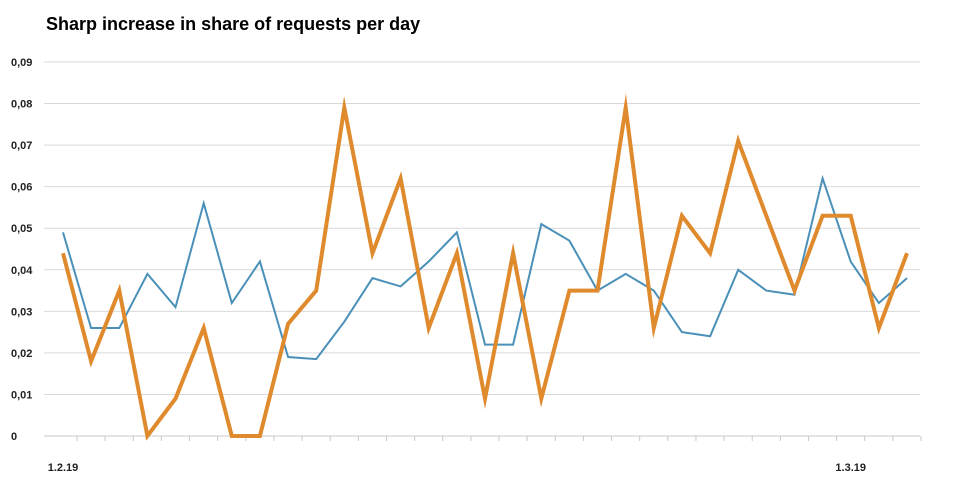 The image size is (964, 498). What do you see at coordinates (483, 438) in the screenshot?
I see `x-axis` at bounding box center [483, 438].